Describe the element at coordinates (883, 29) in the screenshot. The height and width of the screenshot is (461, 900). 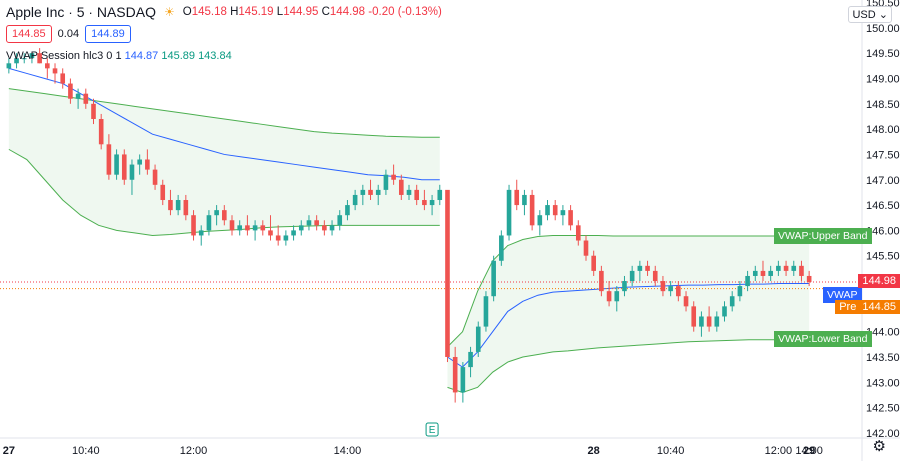
I see `y-tick-label: 150.00` at that location.